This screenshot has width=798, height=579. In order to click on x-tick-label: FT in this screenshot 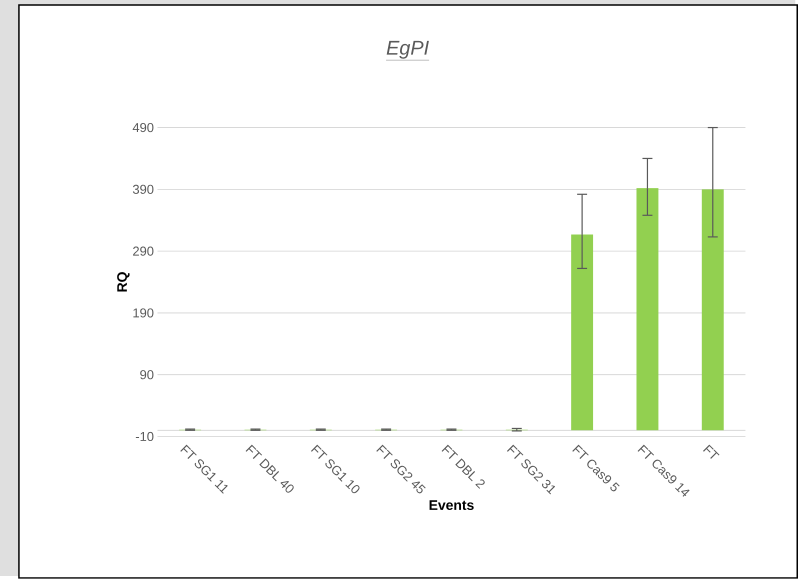, I will do `click(711, 452)`.